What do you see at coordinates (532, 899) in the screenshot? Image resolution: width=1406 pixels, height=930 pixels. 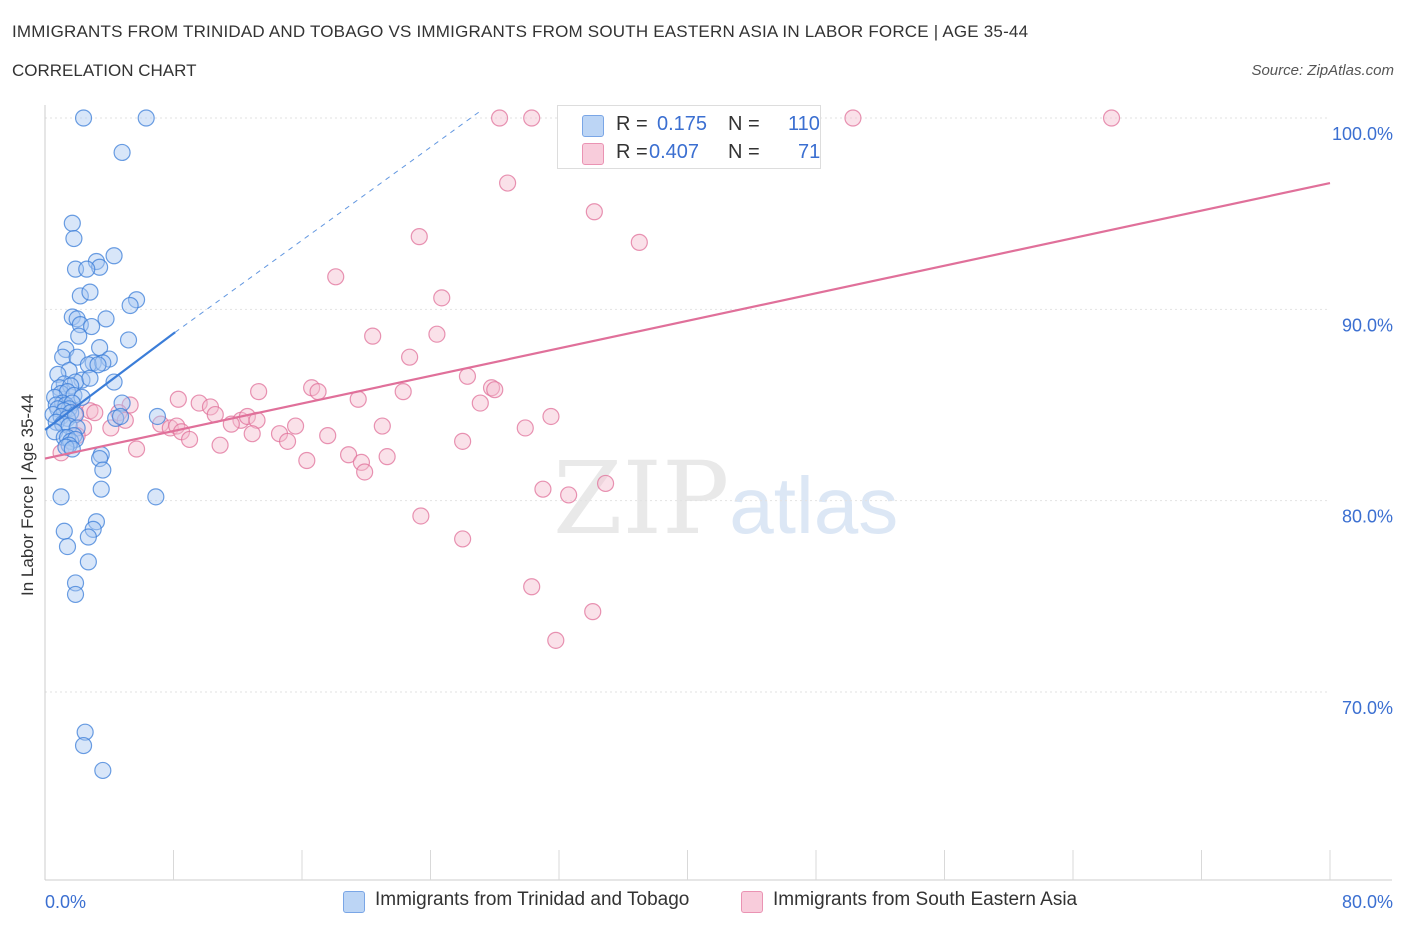 I see `series-name-blue: Immigrants from Trinidad and Tobago` at bounding box center [532, 899].